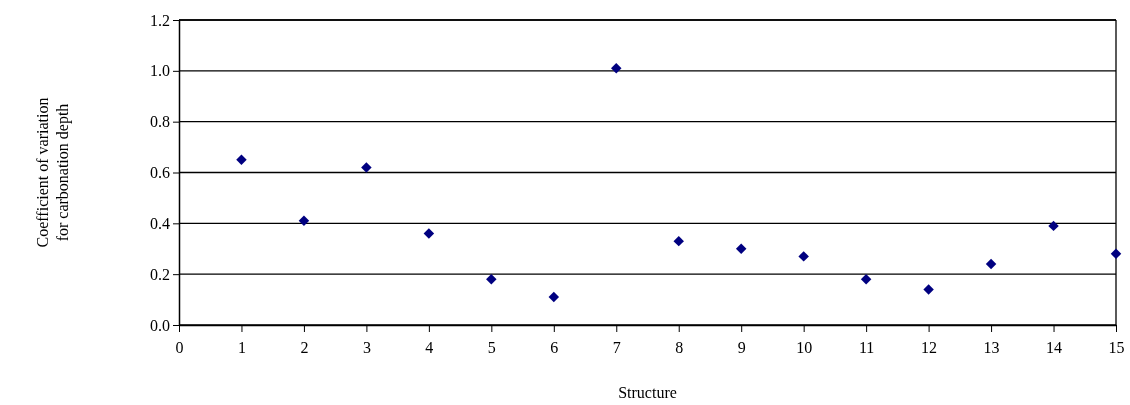 The image size is (1130, 405). Describe the element at coordinates (491, 347) in the screenshot. I see `x-tick-label: 5` at that location.